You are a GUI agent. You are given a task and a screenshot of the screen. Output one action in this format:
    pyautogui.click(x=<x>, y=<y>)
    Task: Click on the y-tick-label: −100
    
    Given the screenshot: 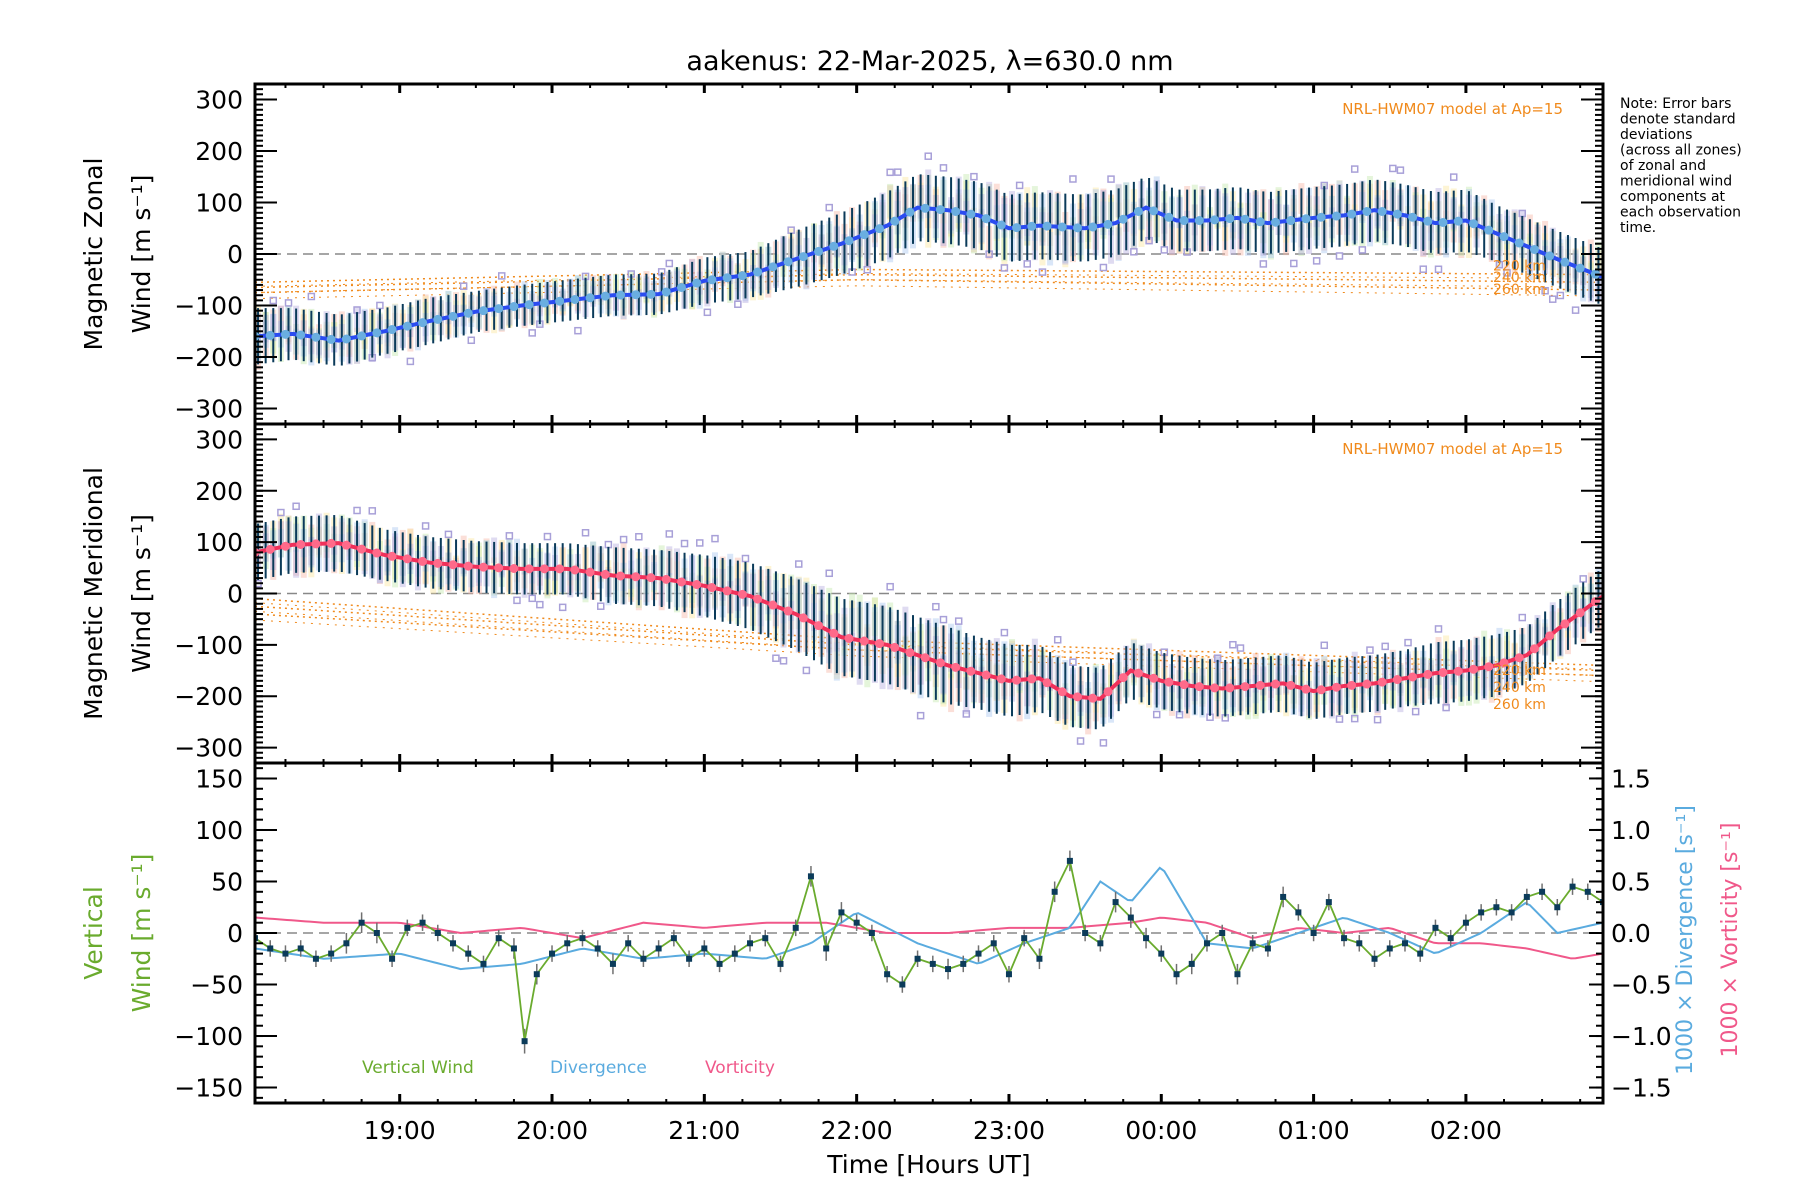 What is the action you would take?
    pyautogui.click(x=208, y=306)
    